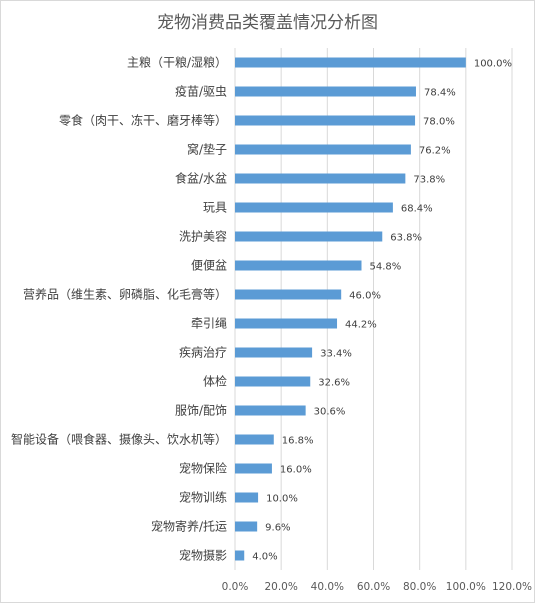 The width and height of the screenshot is (535, 603). Describe the element at coordinates (336, 354) in the screenshot. I see `value-label: 33.4%` at that location.